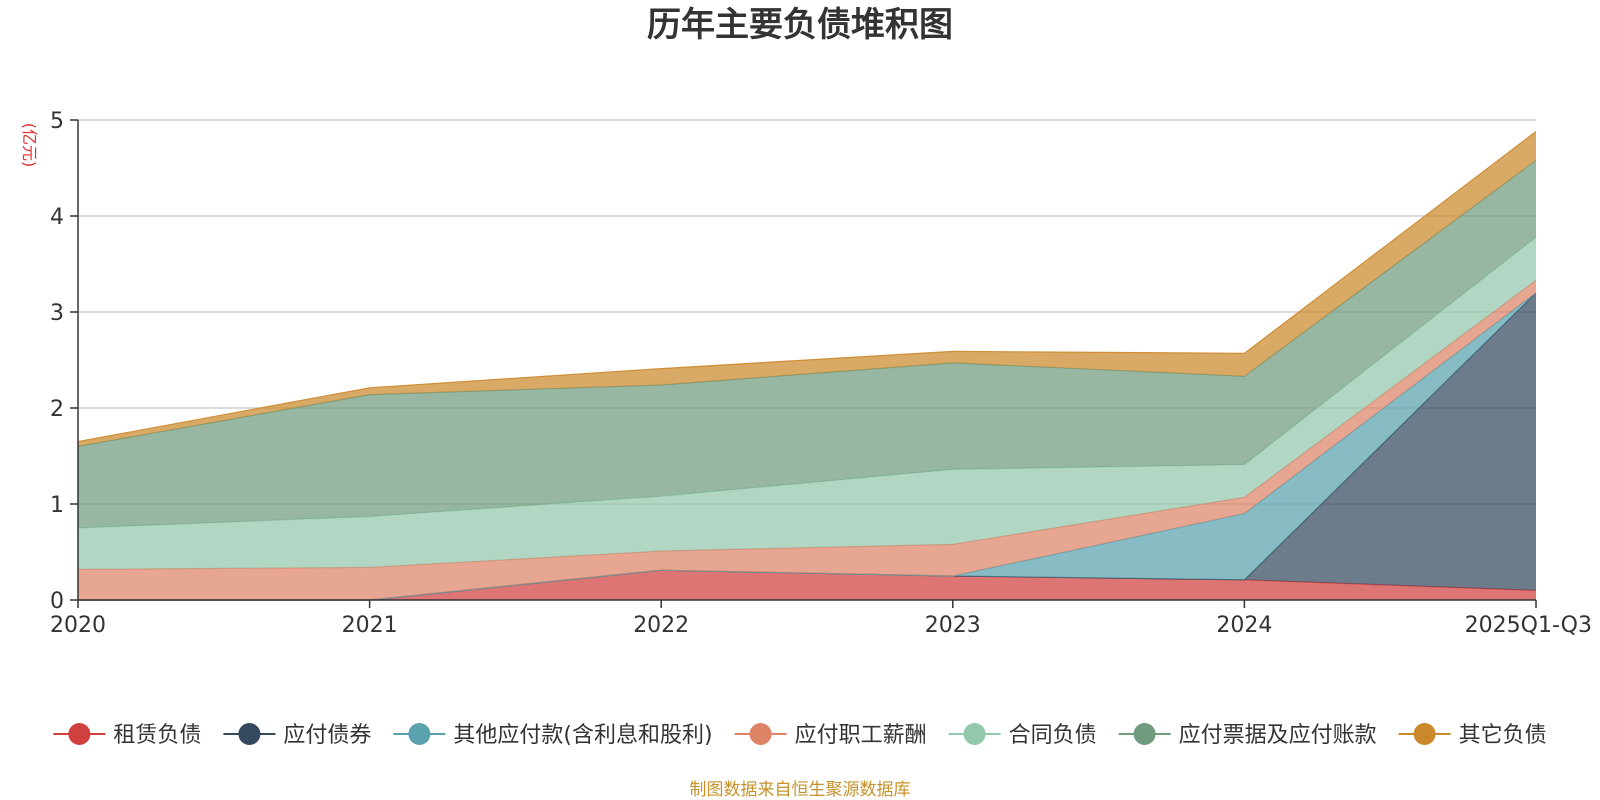  What do you see at coordinates (57, 313) in the screenshot?
I see `y-tick-3: 3` at bounding box center [57, 313].